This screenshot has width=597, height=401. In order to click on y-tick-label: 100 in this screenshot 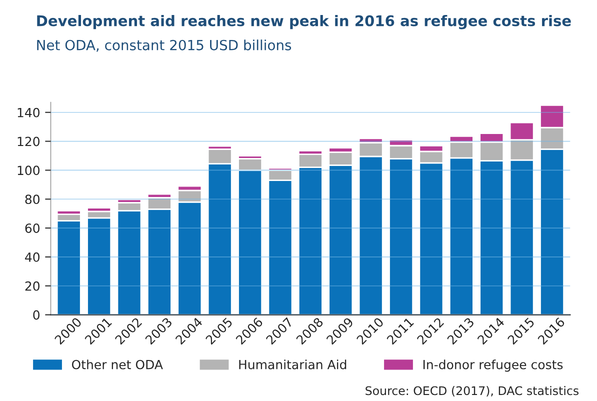, I will do `click(29, 171)`.